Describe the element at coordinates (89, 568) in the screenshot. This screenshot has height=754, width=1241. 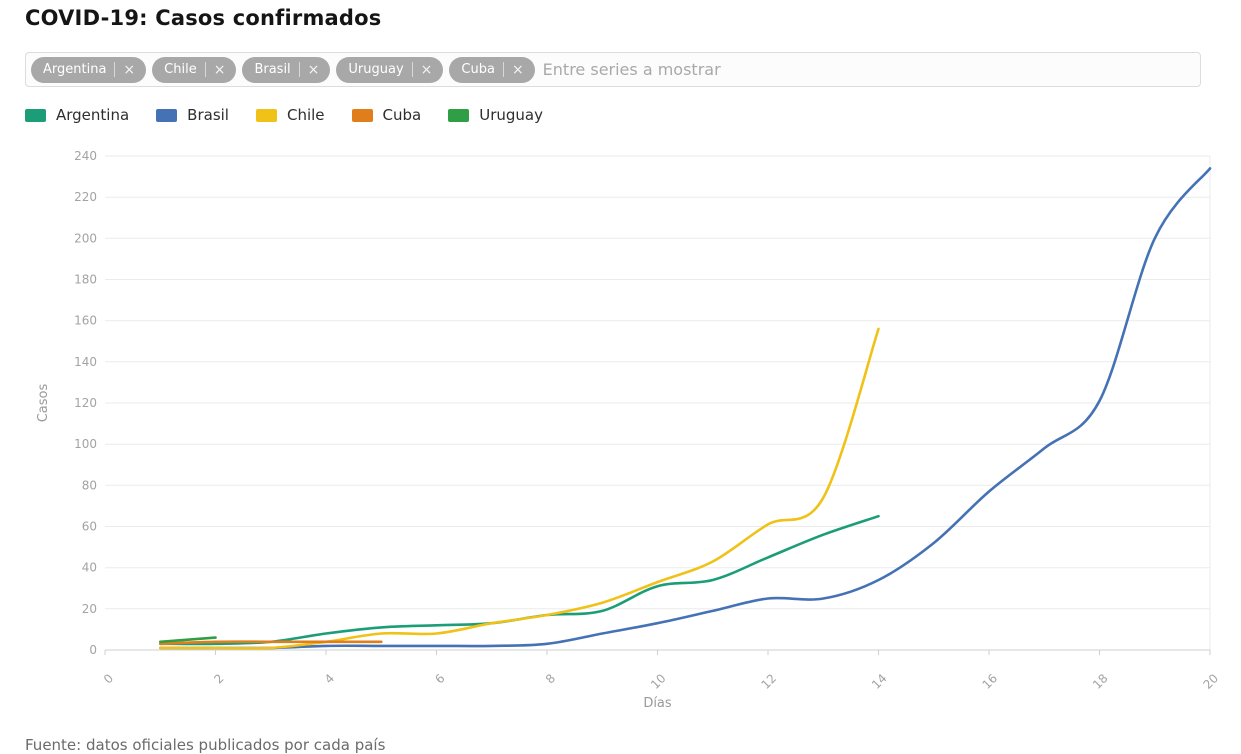
I see `svg-text: 40` at that location.